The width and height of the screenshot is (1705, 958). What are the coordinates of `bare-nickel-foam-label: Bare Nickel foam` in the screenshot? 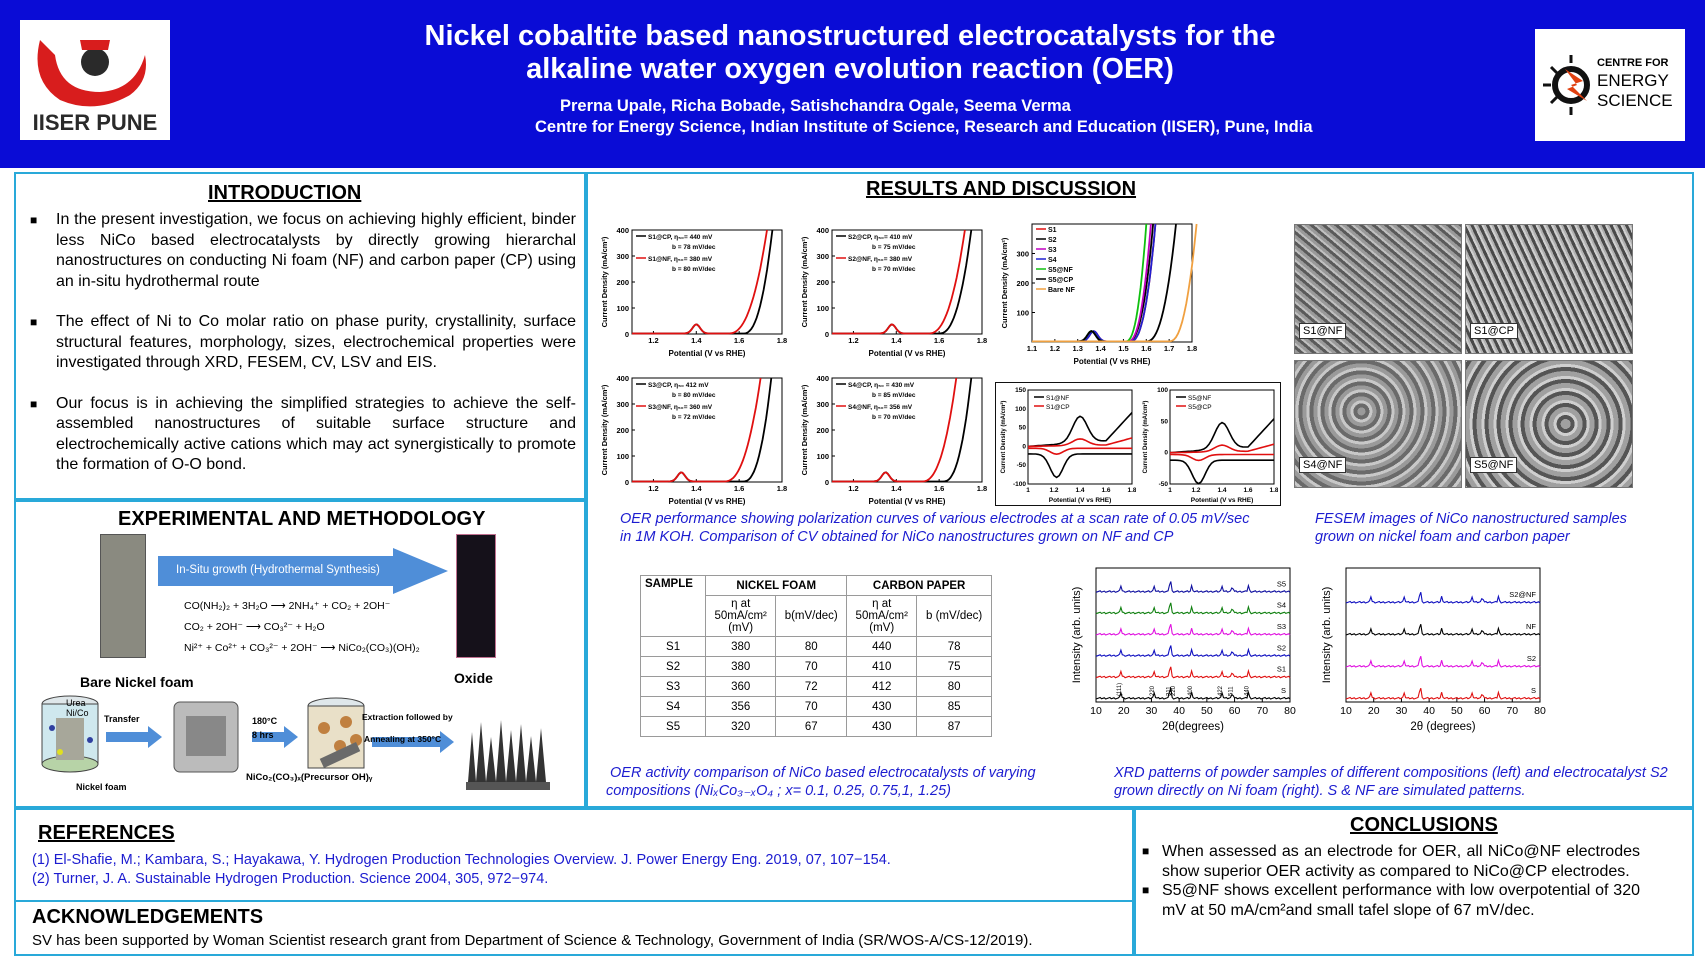 It's located at (137, 682).